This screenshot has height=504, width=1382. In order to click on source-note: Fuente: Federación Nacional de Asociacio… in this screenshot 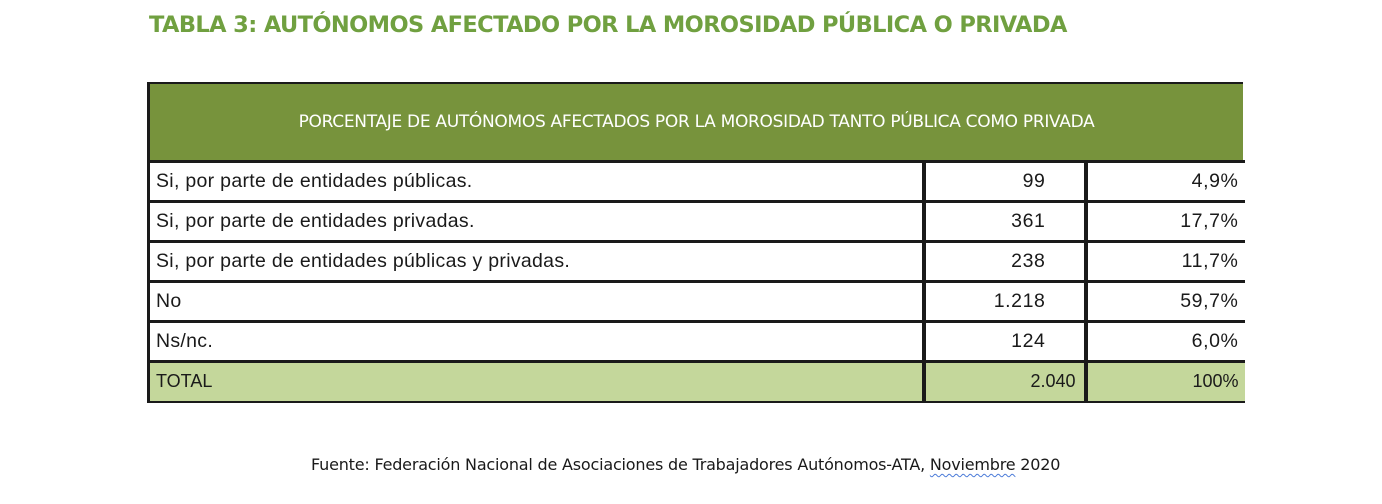, I will do `click(685, 464)`.